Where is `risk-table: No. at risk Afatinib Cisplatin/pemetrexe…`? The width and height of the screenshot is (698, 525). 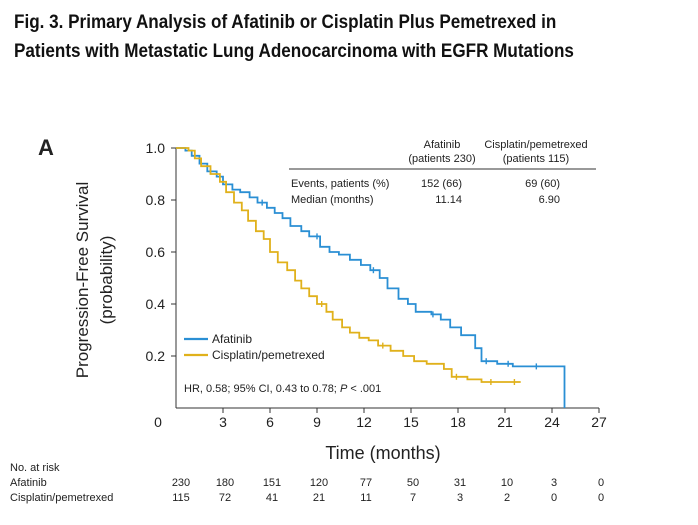 risk-table: No. at risk Afatinib Cisplatin/pemetrexe… is located at coordinates (307, 483).